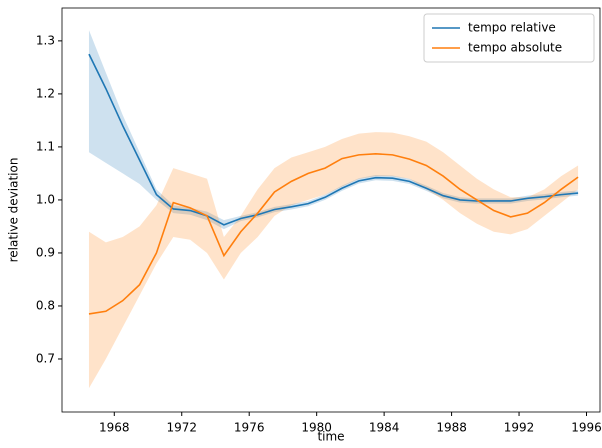 The height and width of the screenshot is (448, 602). Describe the element at coordinates (384, 428) in the screenshot. I see `x-tick-label: 1984` at that location.